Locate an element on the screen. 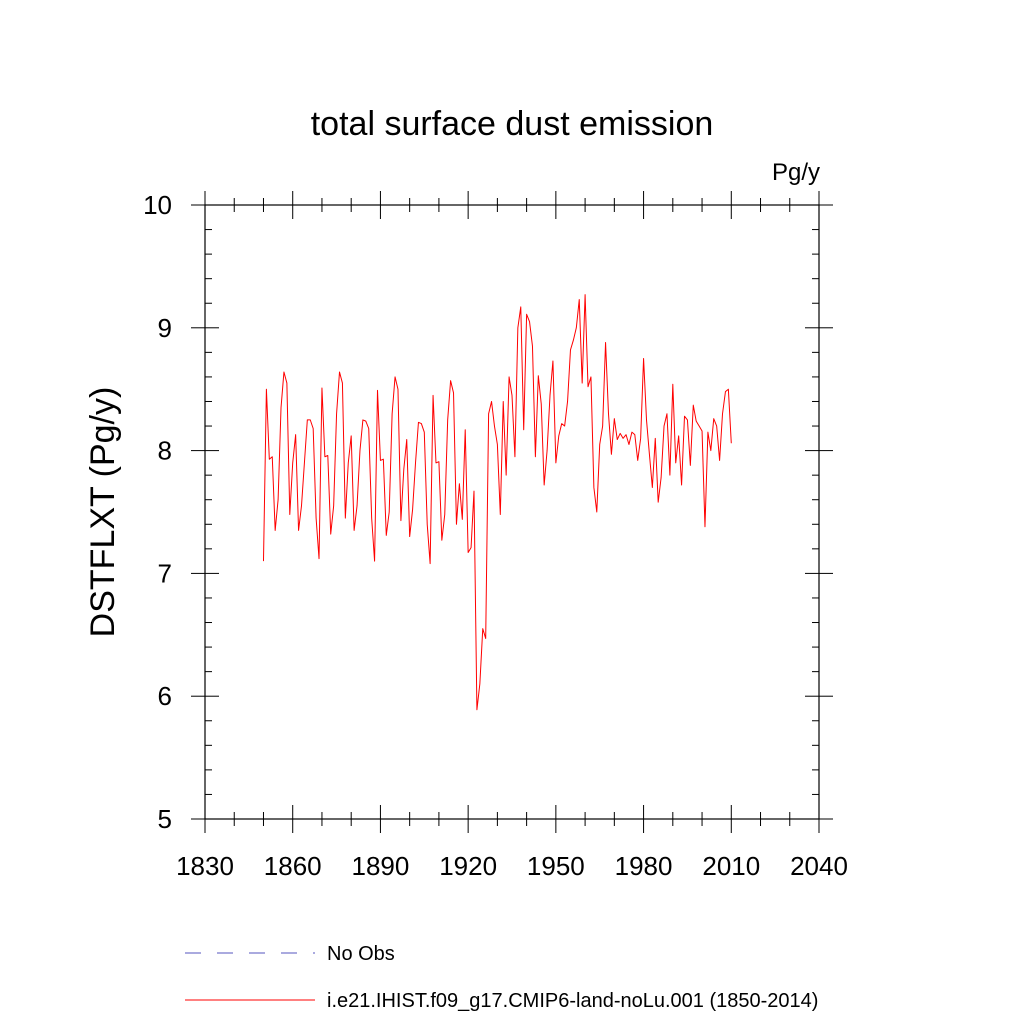 This screenshot has width=1024, height=1024. y-tick-label: 8 is located at coordinates (165, 451).